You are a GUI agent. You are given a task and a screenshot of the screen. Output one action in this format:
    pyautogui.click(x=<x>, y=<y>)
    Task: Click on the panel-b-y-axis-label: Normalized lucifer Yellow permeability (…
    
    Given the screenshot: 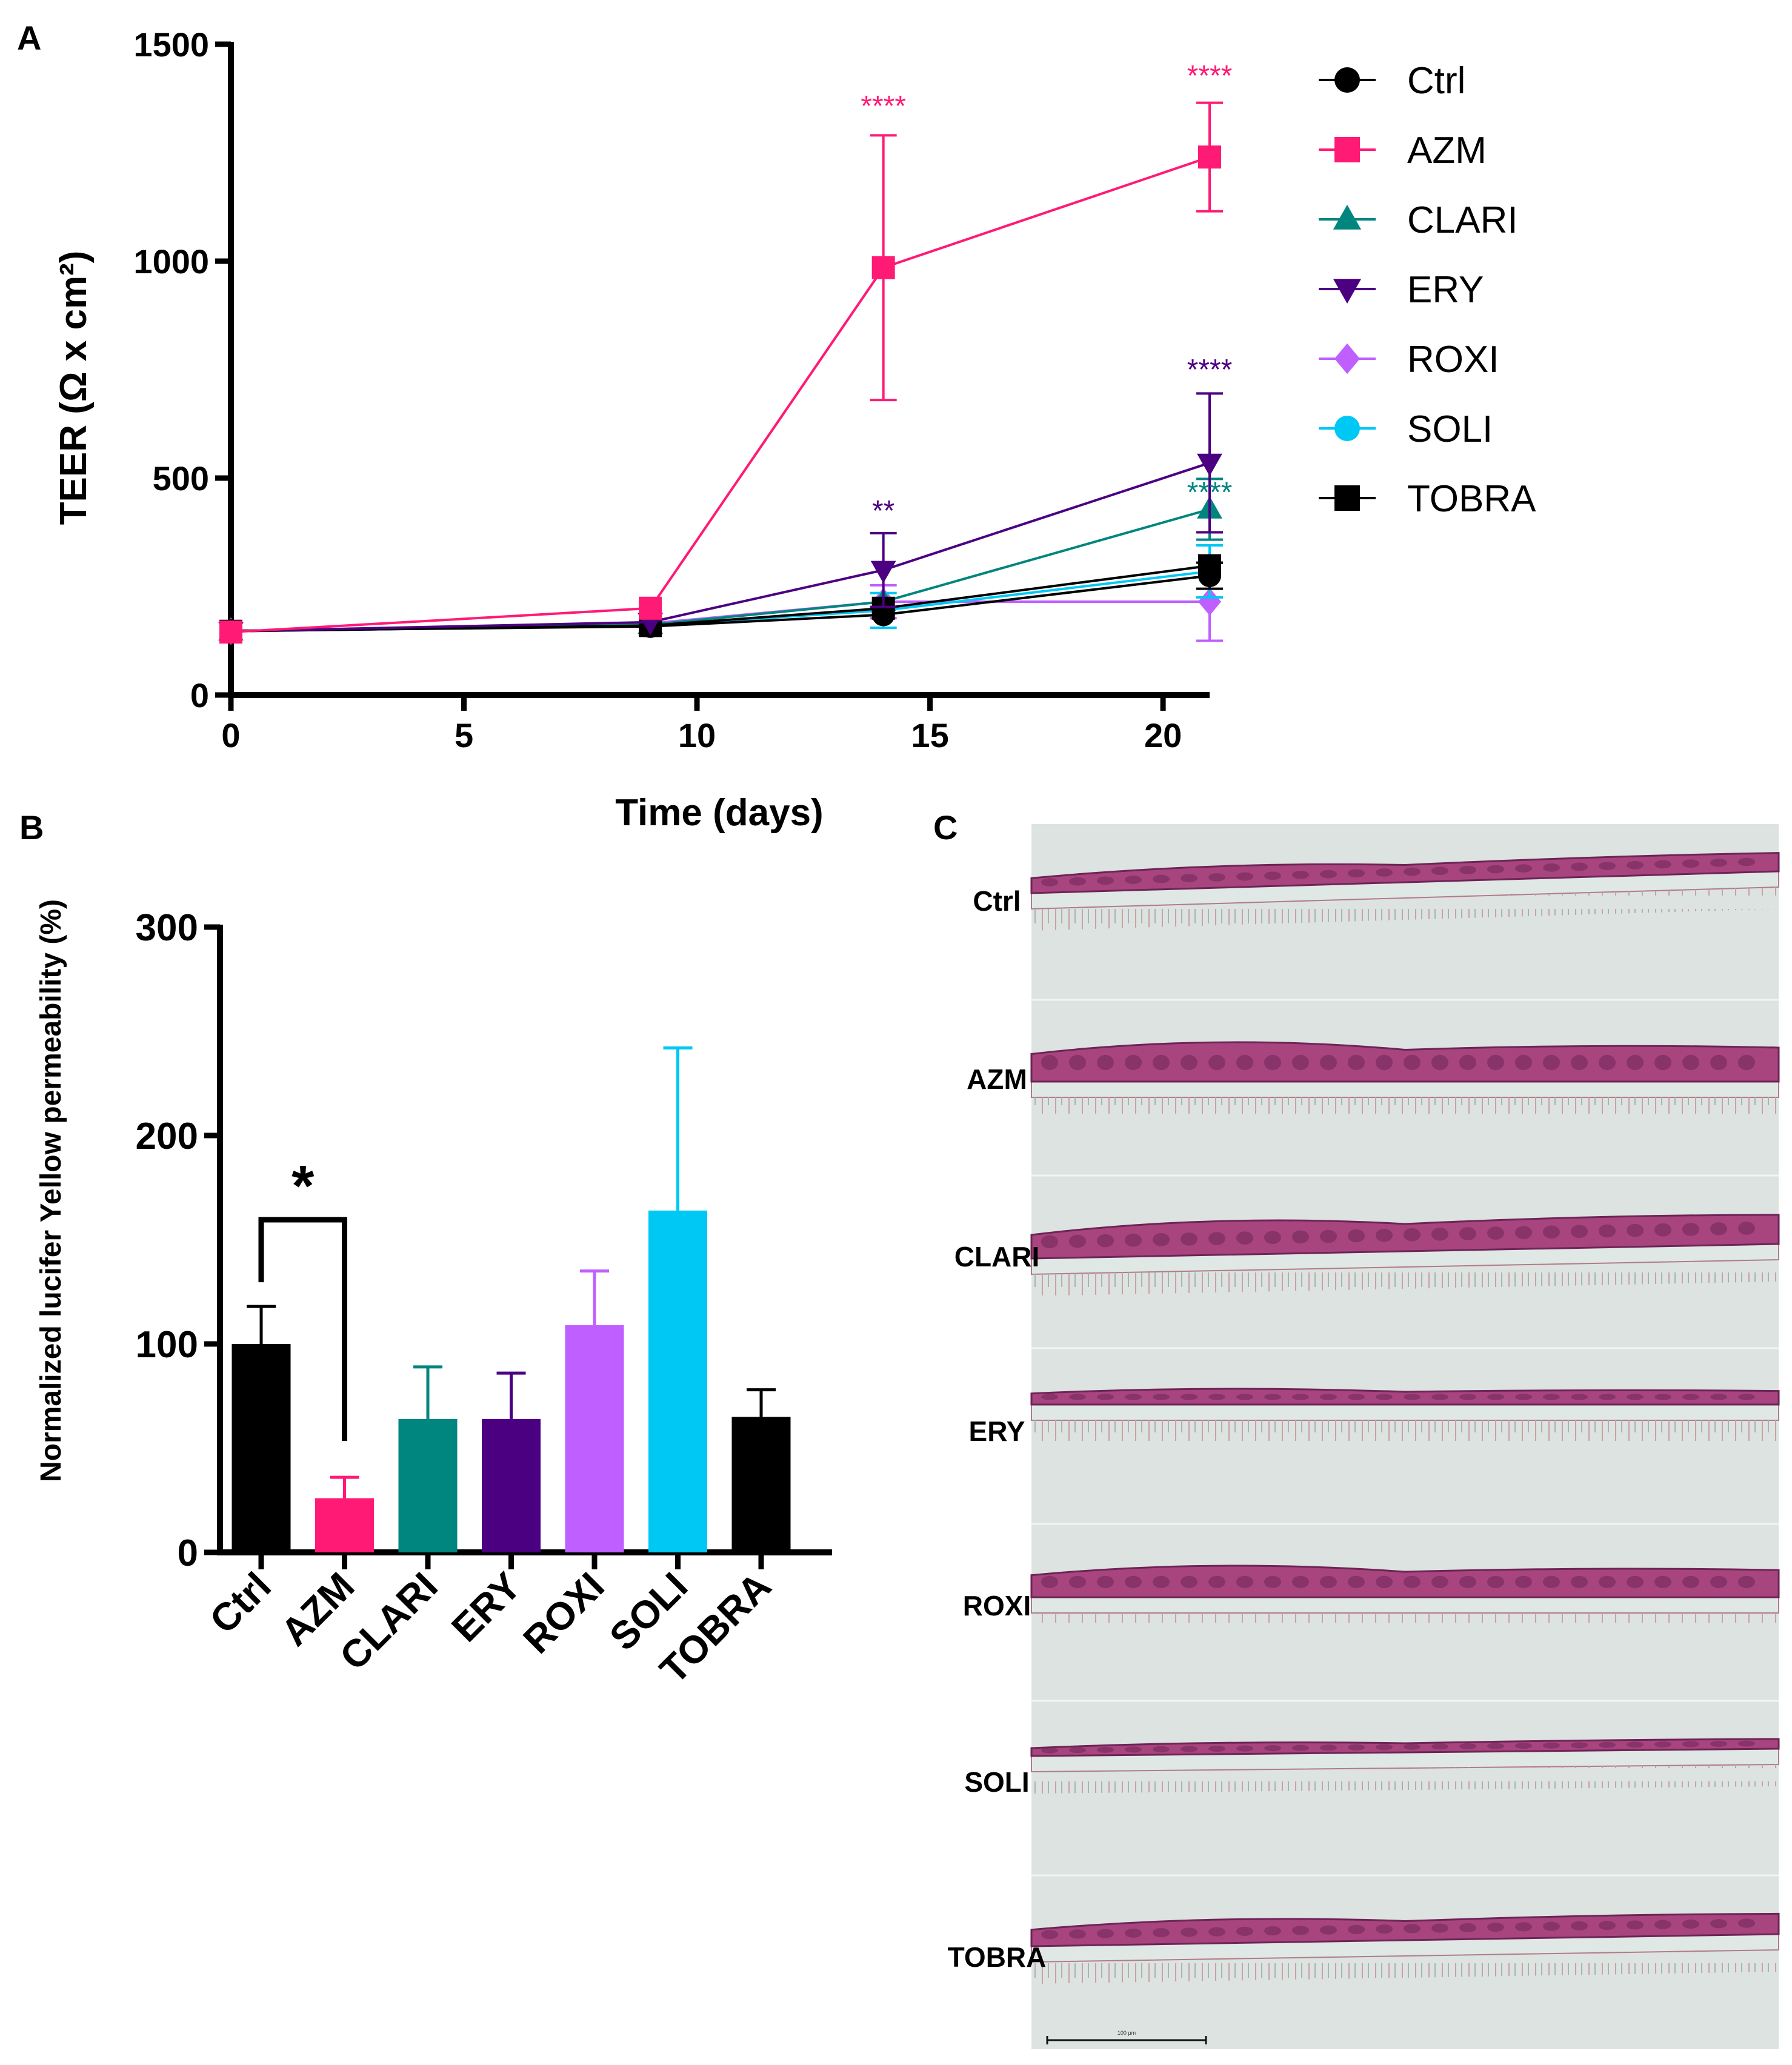 What is the action you would take?
    pyautogui.click(x=51, y=1190)
    